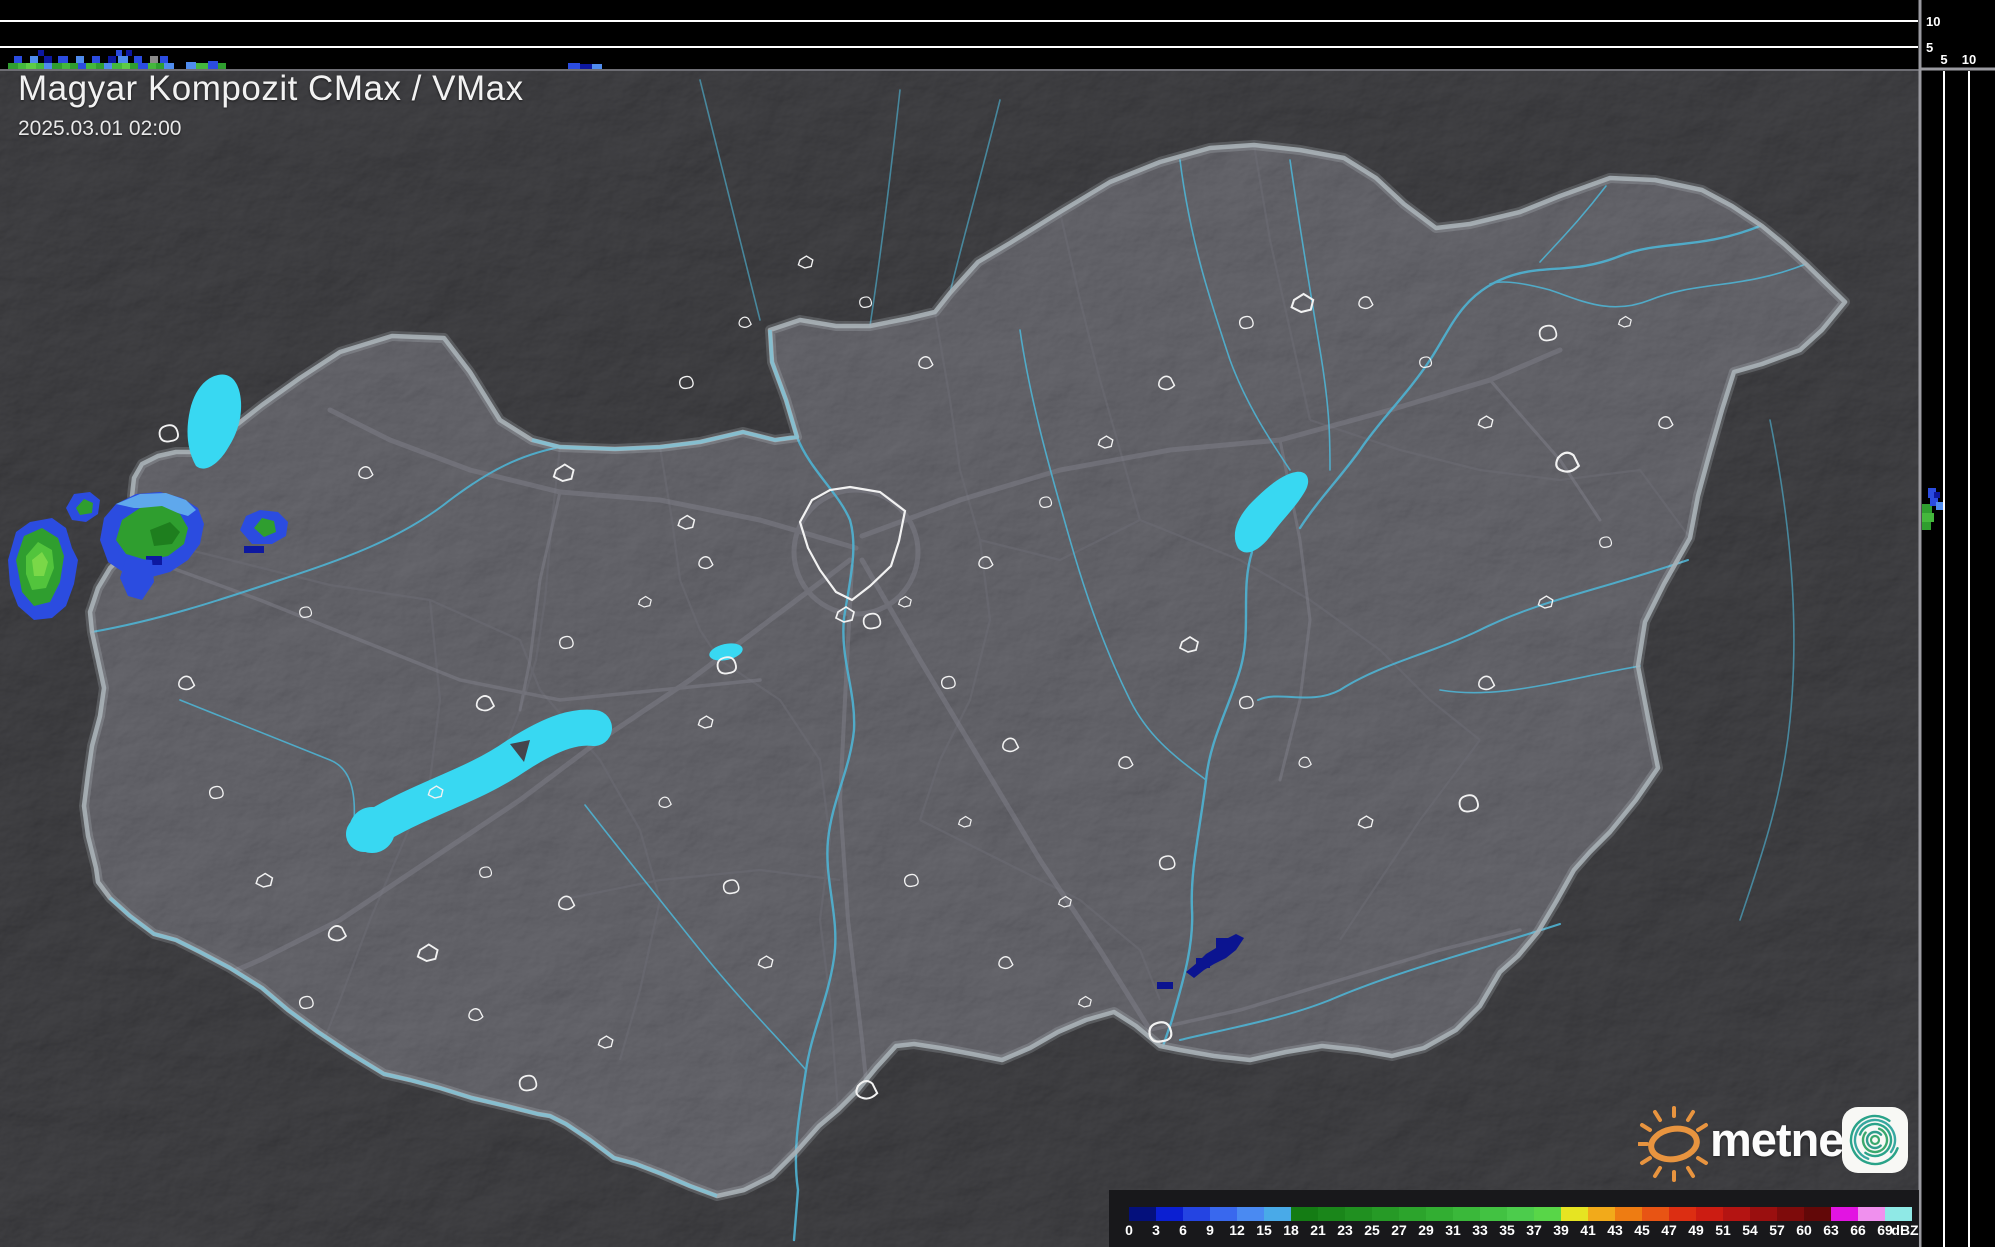  What do you see at coordinates (1480, 1230) in the screenshot?
I see `legend-tick-label: 33` at bounding box center [1480, 1230].